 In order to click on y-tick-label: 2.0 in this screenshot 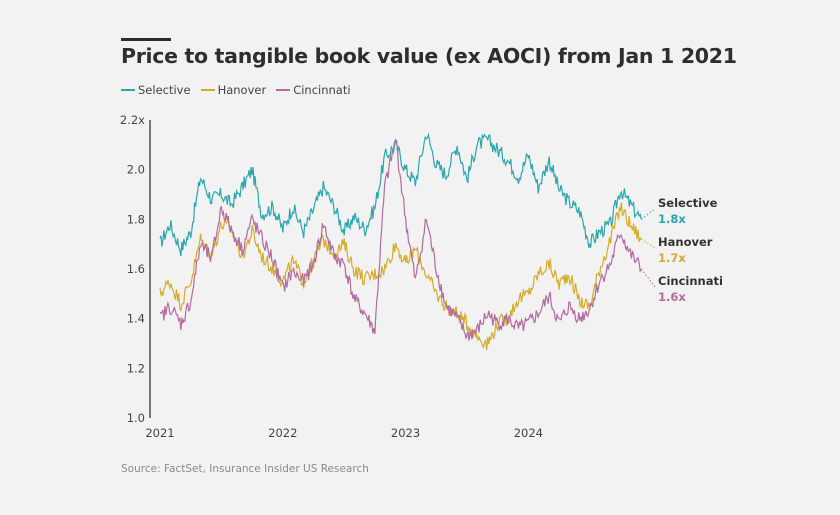, I will do `click(136, 170)`.